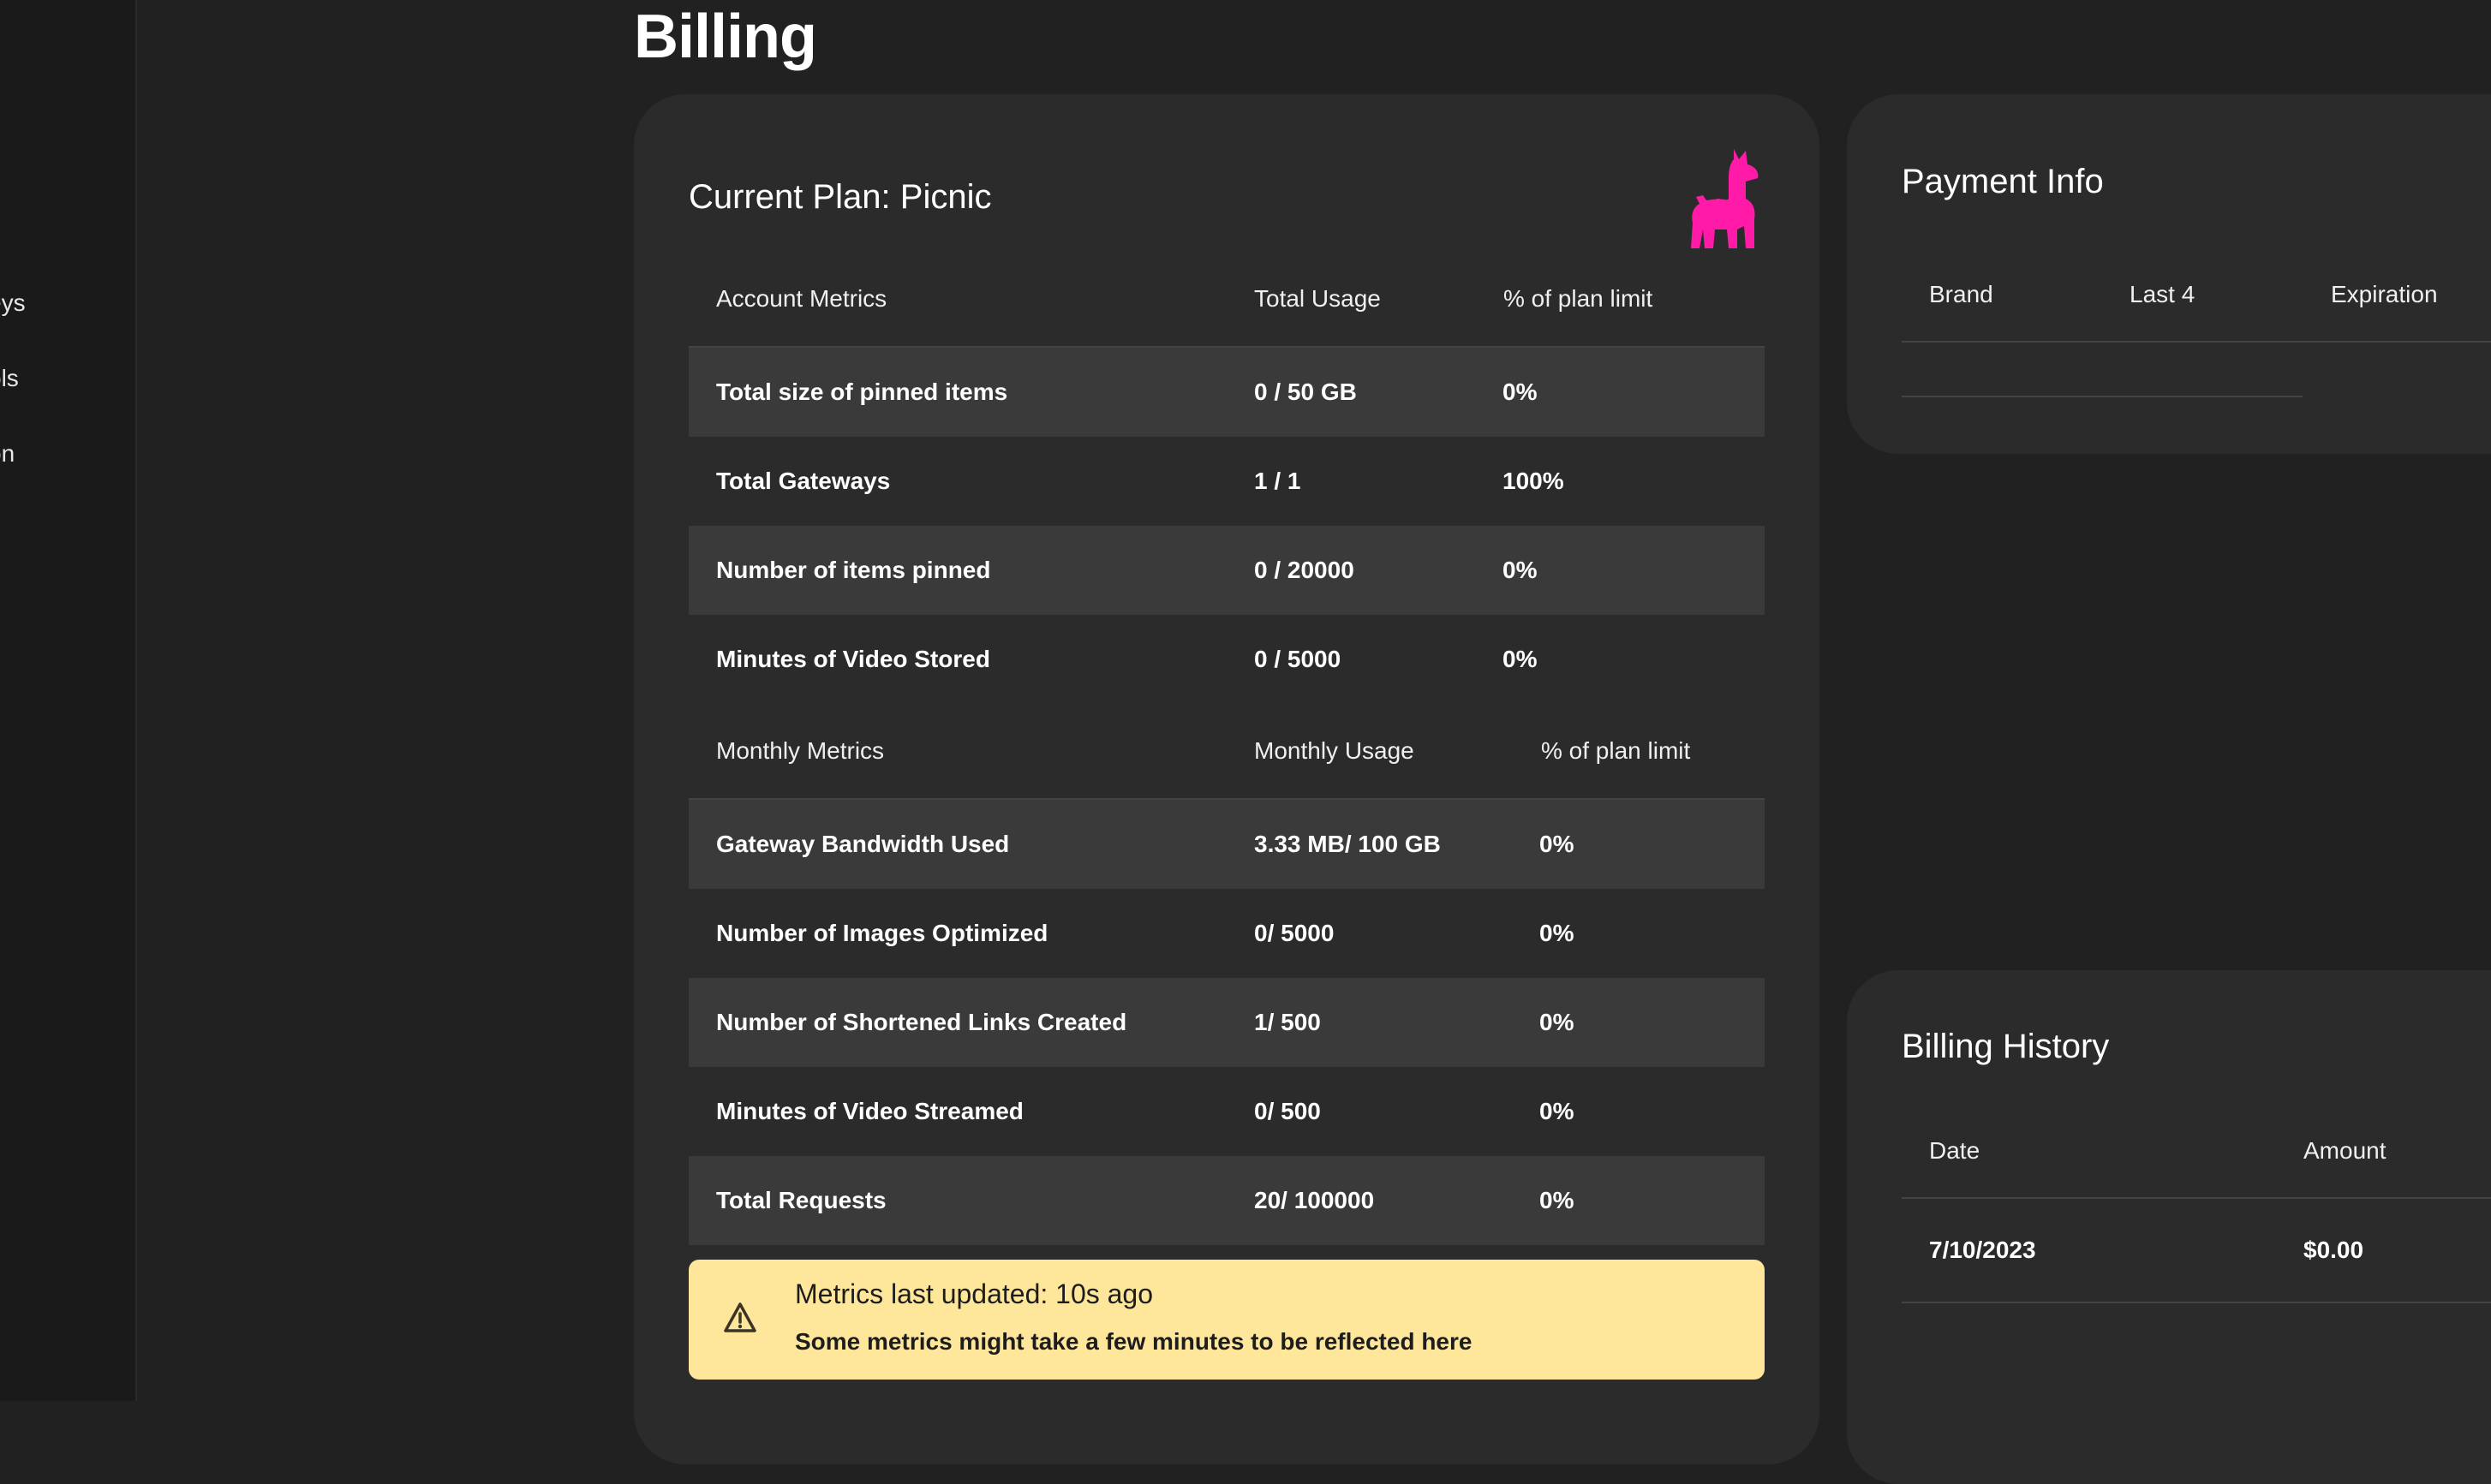  What do you see at coordinates (1227, 1201) in the screenshot?
I see `table-row: Total Requests 20/ 100000 0%` at bounding box center [1227, 1201].